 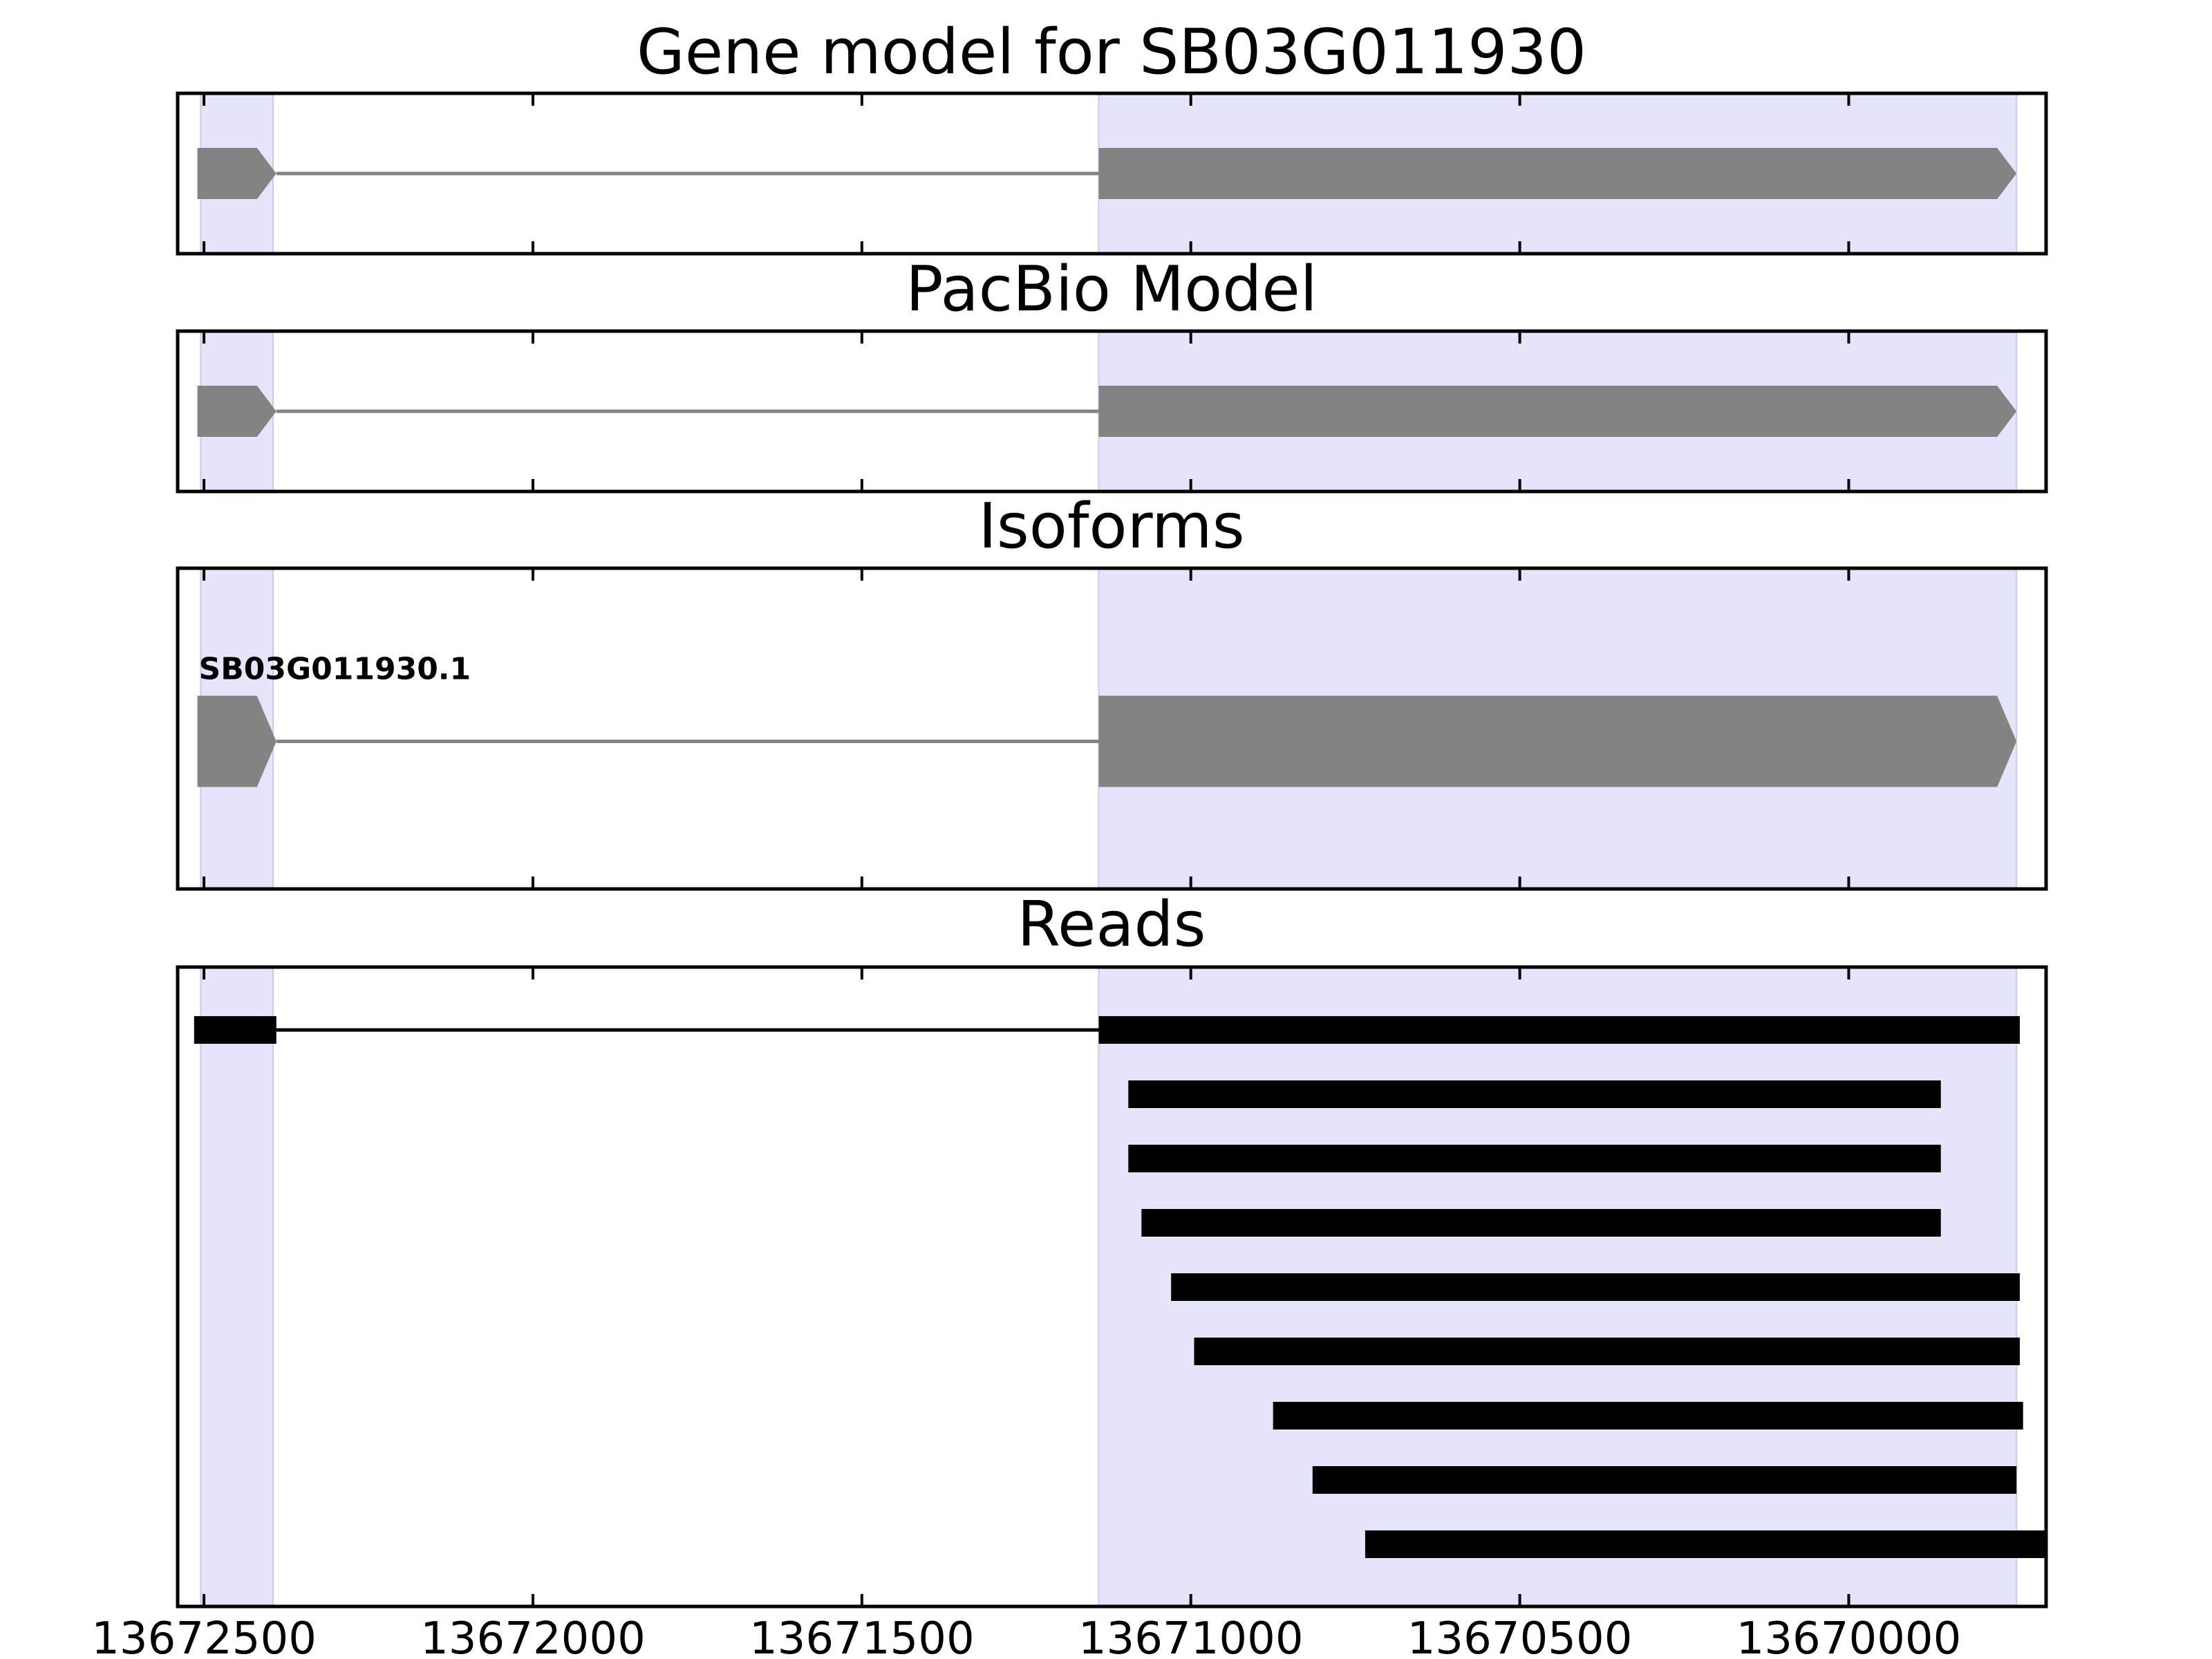 I want to click on x-tick-label: 13670000, so click(x=1849, y=1636).